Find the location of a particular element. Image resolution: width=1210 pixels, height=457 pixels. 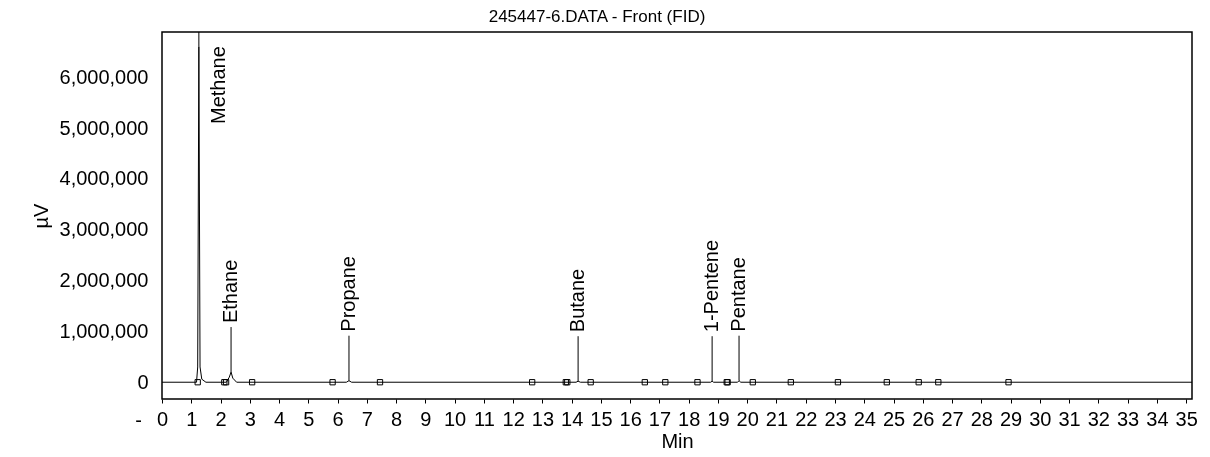

y-tick-label: 0 is located at coordinates (143, 381).